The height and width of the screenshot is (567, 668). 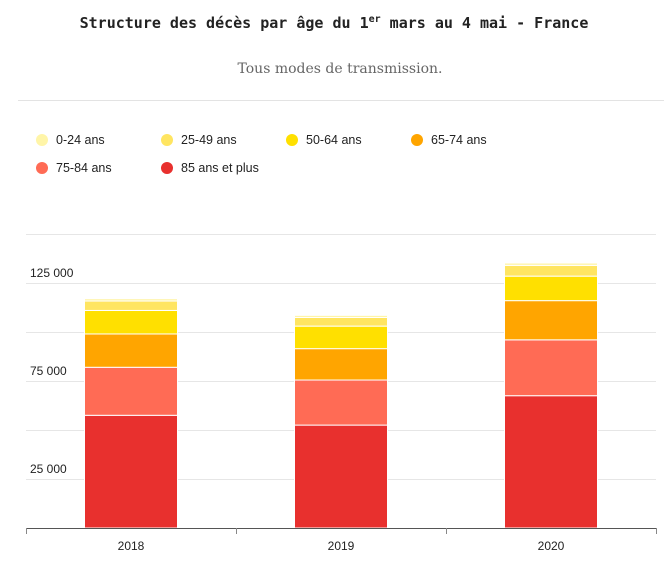 I want to click on legend-item: 0-24 ans, so click(x=70, y=140).